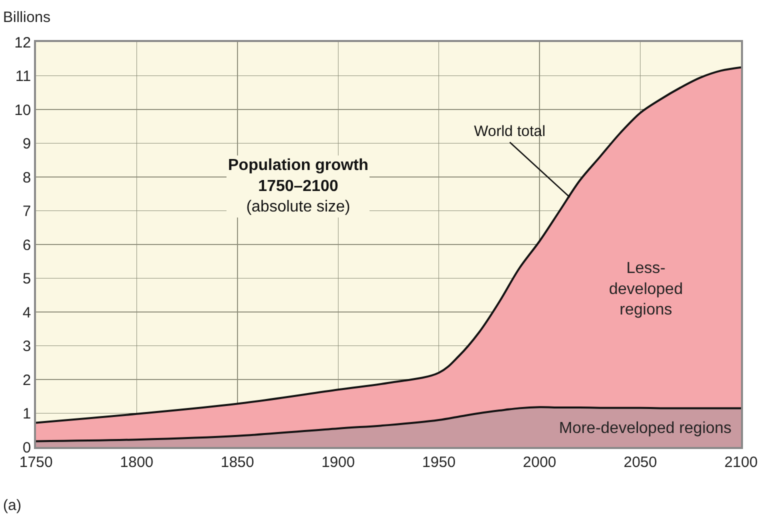 The height and width of the screenshot is (514, 763). Describe the element at coordinates (26, 245) in the screenshot. I see `y-tick-label: 6` at that location.